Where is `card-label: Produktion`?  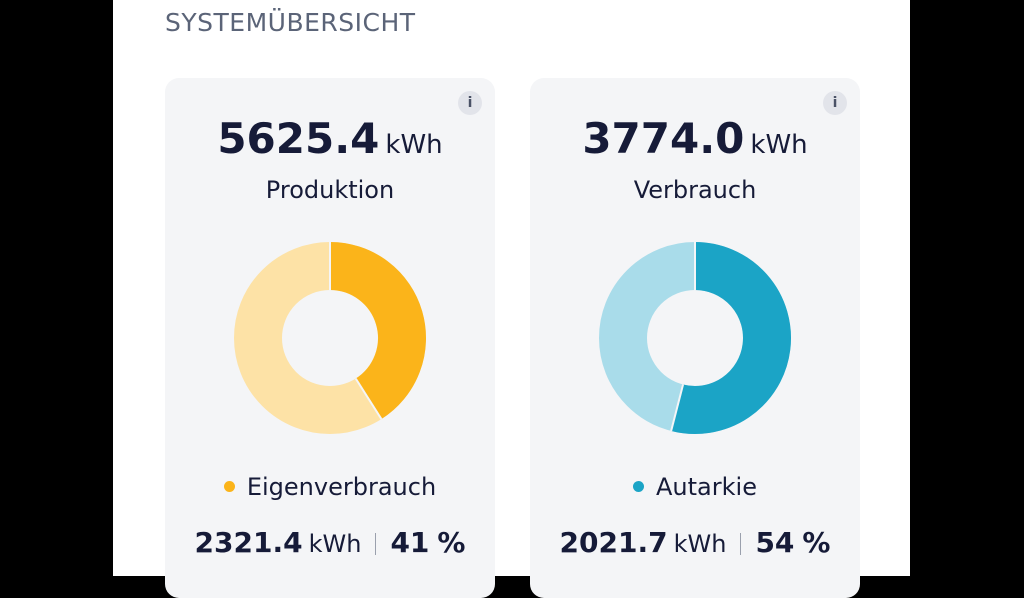
card-label: Produktion is located at coordinates (330, 190).